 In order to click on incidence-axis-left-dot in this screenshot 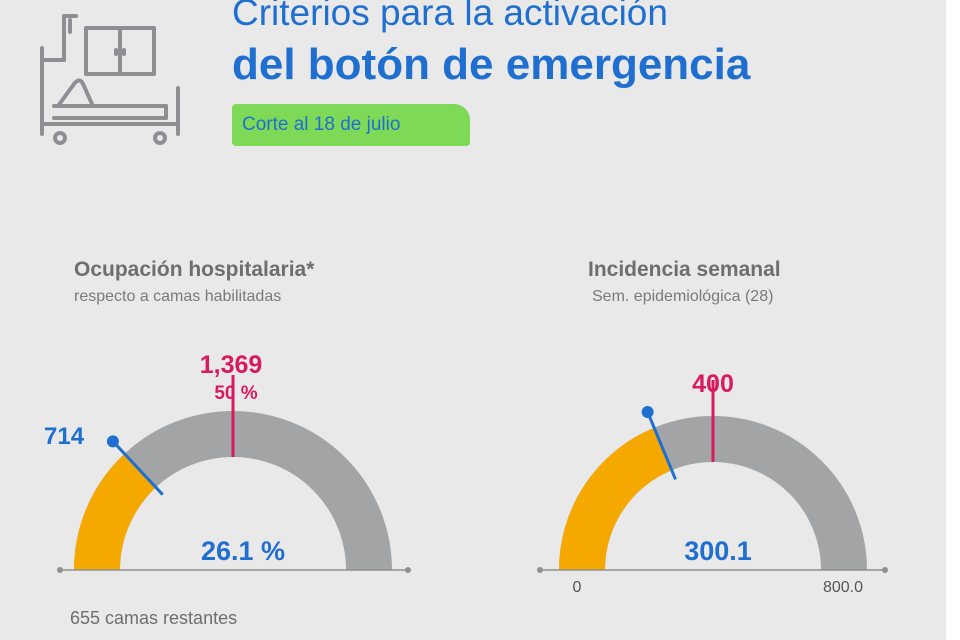, I will do `click(540, 570)`.